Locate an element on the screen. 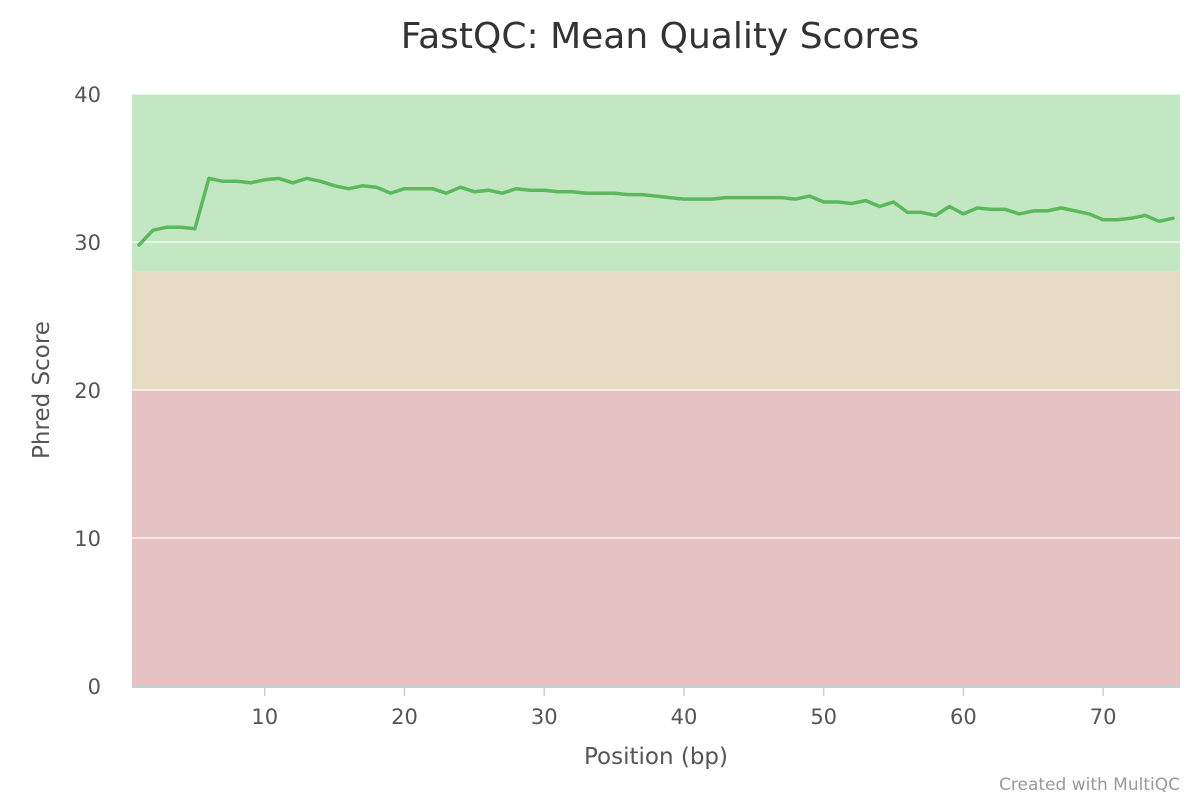 This screenshot has height=800, width=1200. x-tick-label-20: 20 is located at coordinates (404, 717).